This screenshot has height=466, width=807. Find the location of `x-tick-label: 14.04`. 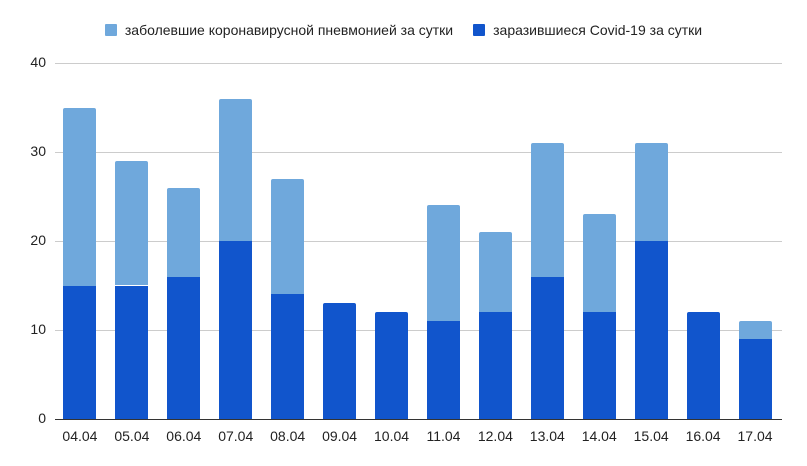

x-tick-label: 14.04 is located at coordinates (599, 436).